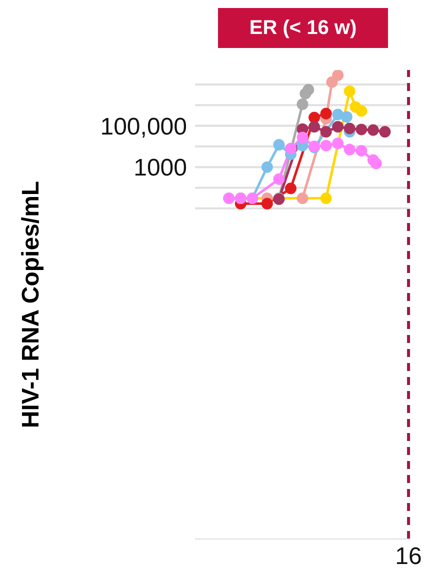  I want to click on x-tick-label: 16, so click(408, 556).